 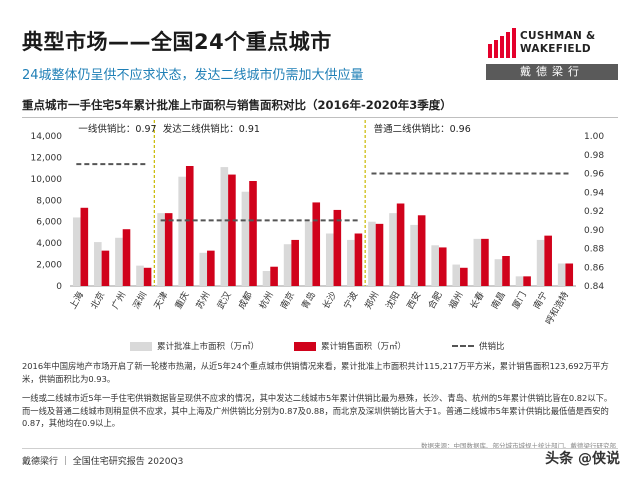 I want to click on segment-ratio-label: 一线供销比：0.97, so click(x=117, y=129).